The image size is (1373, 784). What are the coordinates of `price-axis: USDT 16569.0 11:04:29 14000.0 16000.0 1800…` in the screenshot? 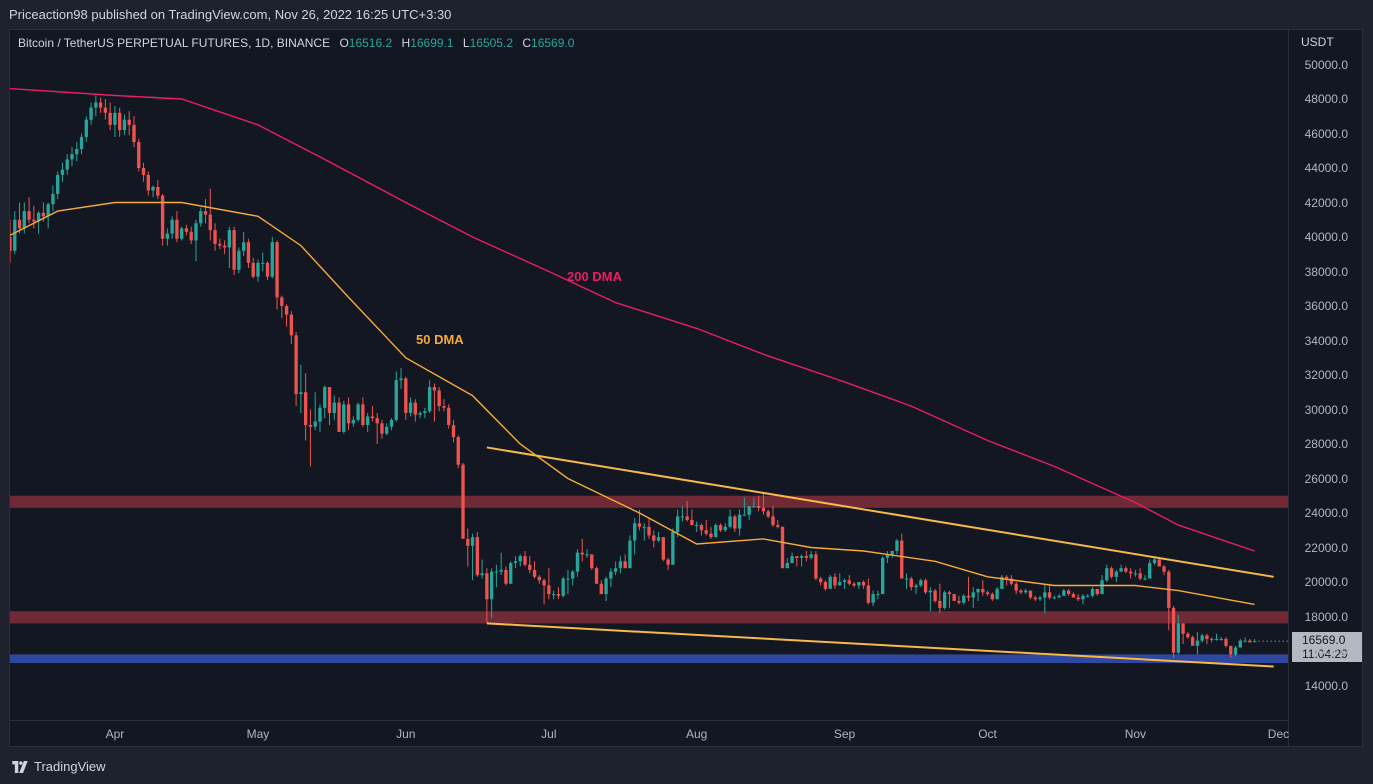 It's located at (1325, 388).